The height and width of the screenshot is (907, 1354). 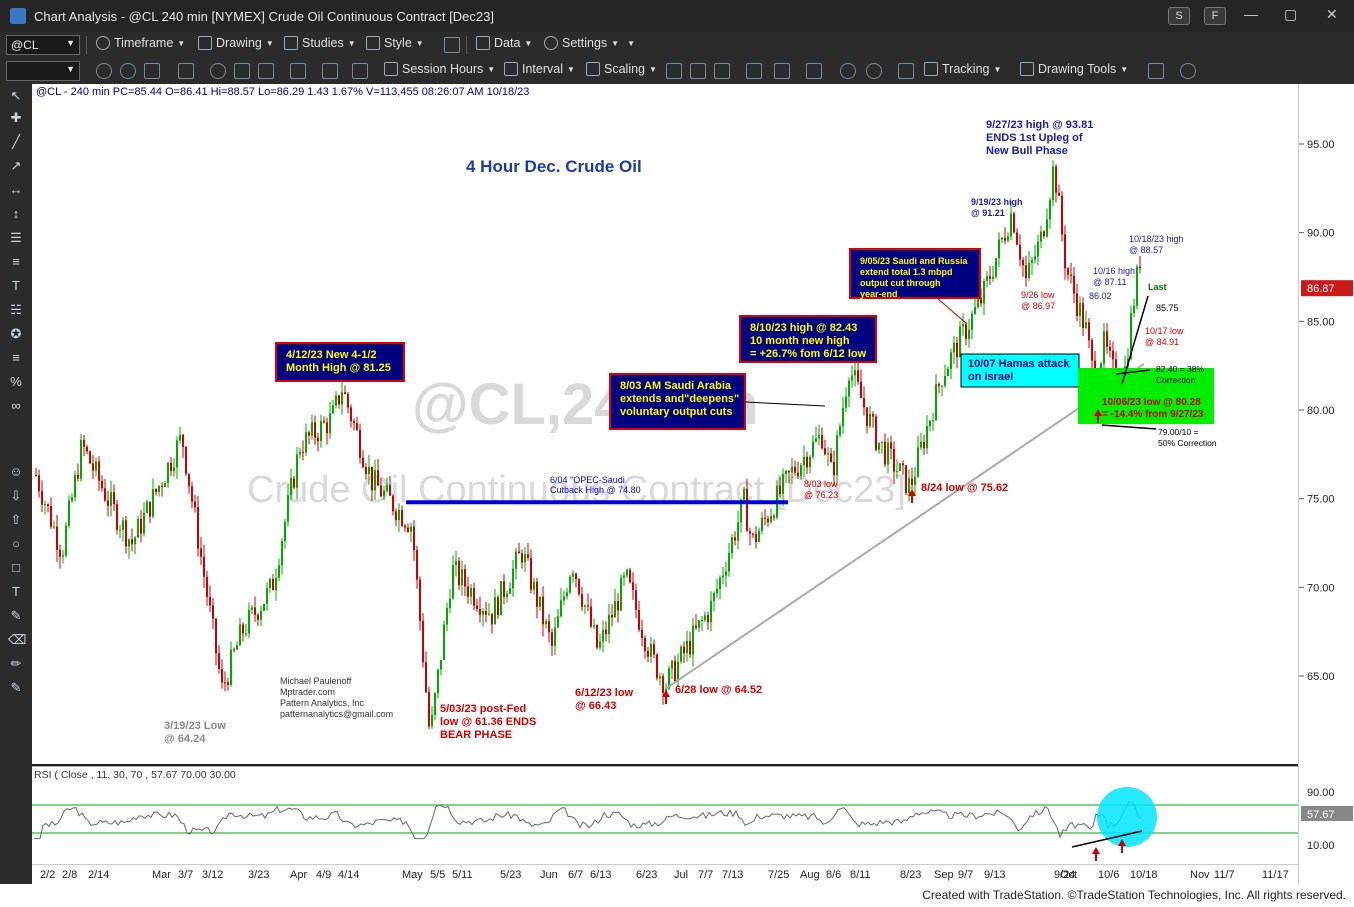 I want to click on brush-icon: ✏, so click(x=16, y=663).